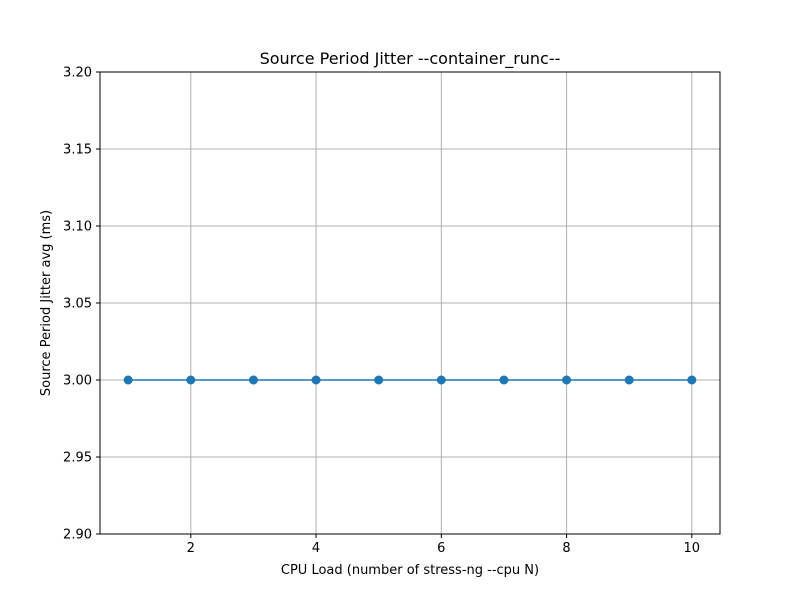  I want to click on x-axis-label: CPU Load (number of stress-ng --cpu N), so click(410, 570).